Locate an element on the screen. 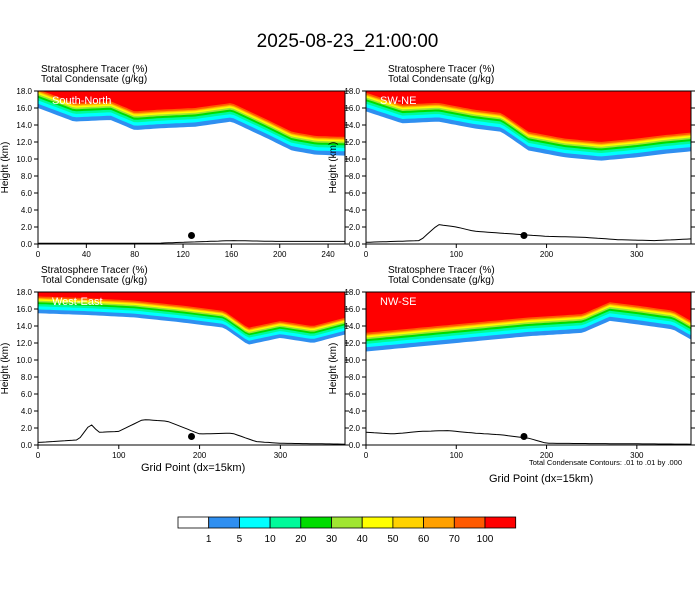 The image size is (695, 612). colorbar-label: 60 is located at coordinates (424, 539).